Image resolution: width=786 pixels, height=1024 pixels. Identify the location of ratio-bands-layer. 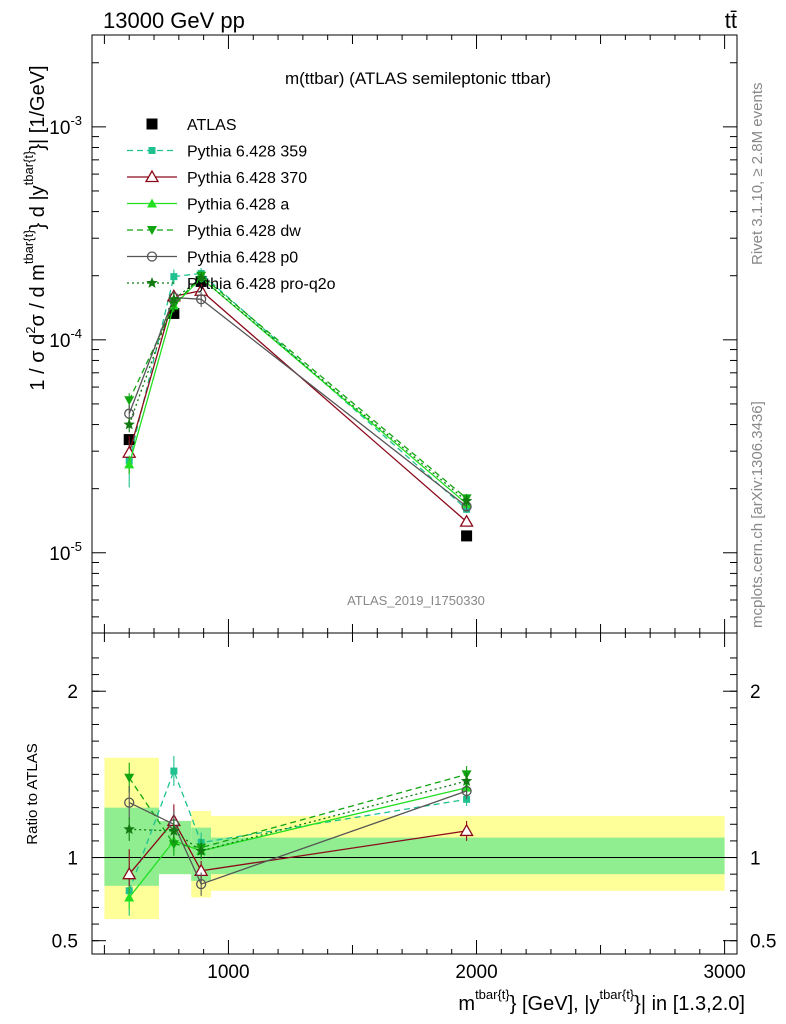
(414, 838).